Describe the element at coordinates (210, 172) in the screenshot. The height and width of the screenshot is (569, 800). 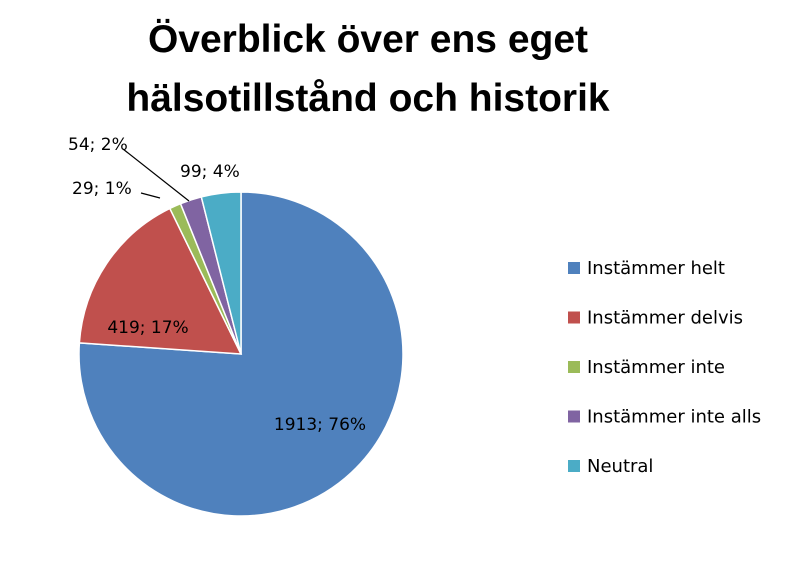
I see `data-label-neutral: 99; 4%` at that location.